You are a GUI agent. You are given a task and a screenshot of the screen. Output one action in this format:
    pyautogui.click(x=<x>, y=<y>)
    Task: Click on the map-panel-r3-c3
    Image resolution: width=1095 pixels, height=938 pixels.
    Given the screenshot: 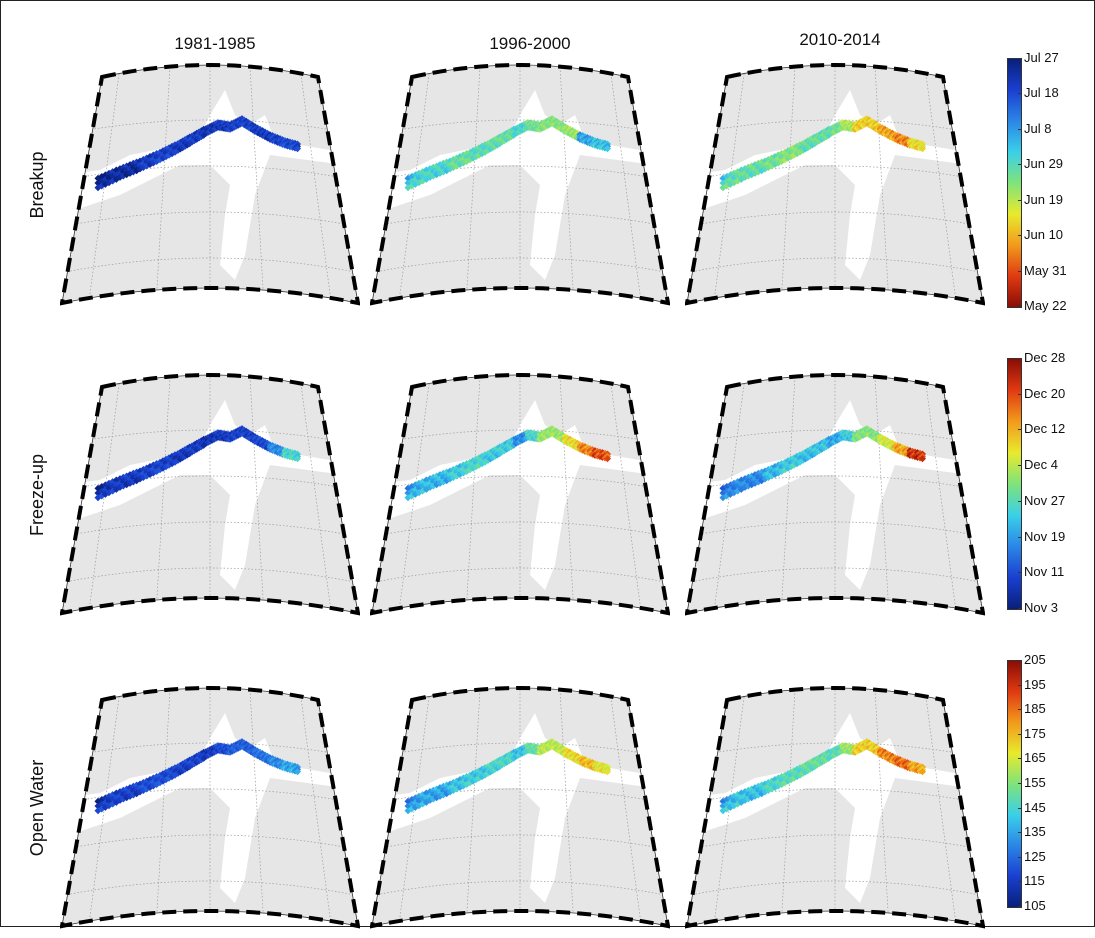 What is the action you would take?
    pyautogui.click(x=835, y=807)
    